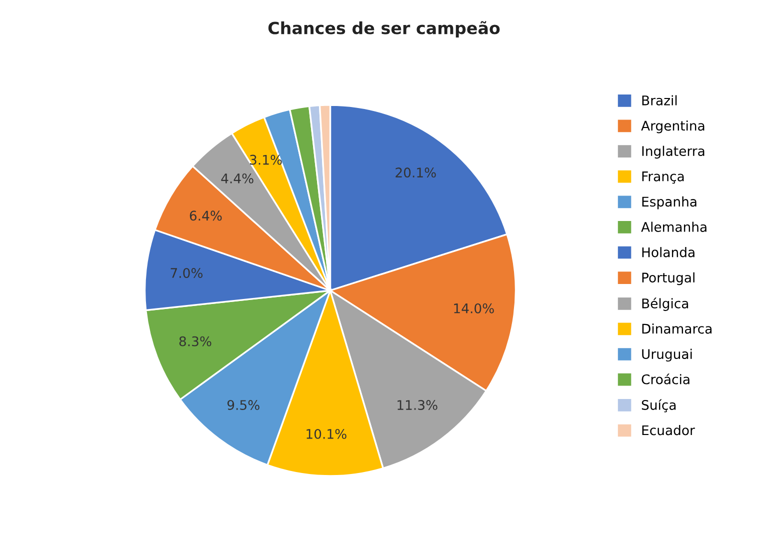 The image size is (768, 533). Describe the element at coordinates (668, 430) in the screenshot. I see `legend-label: Ecuador` at that location.